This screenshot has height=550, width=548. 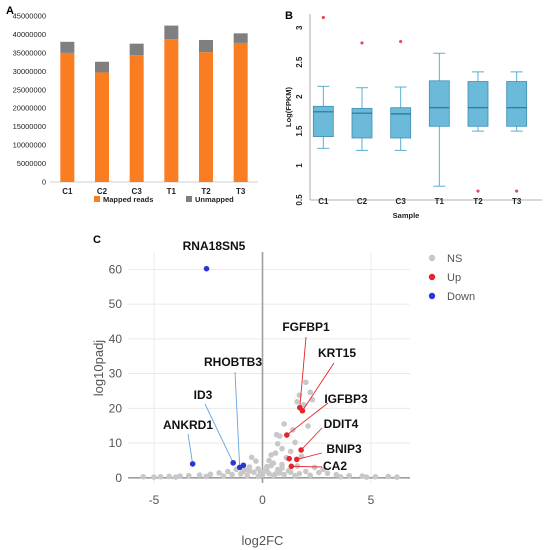 I want to click on b-y-tick-label: 1, so click(x=299, y=165).